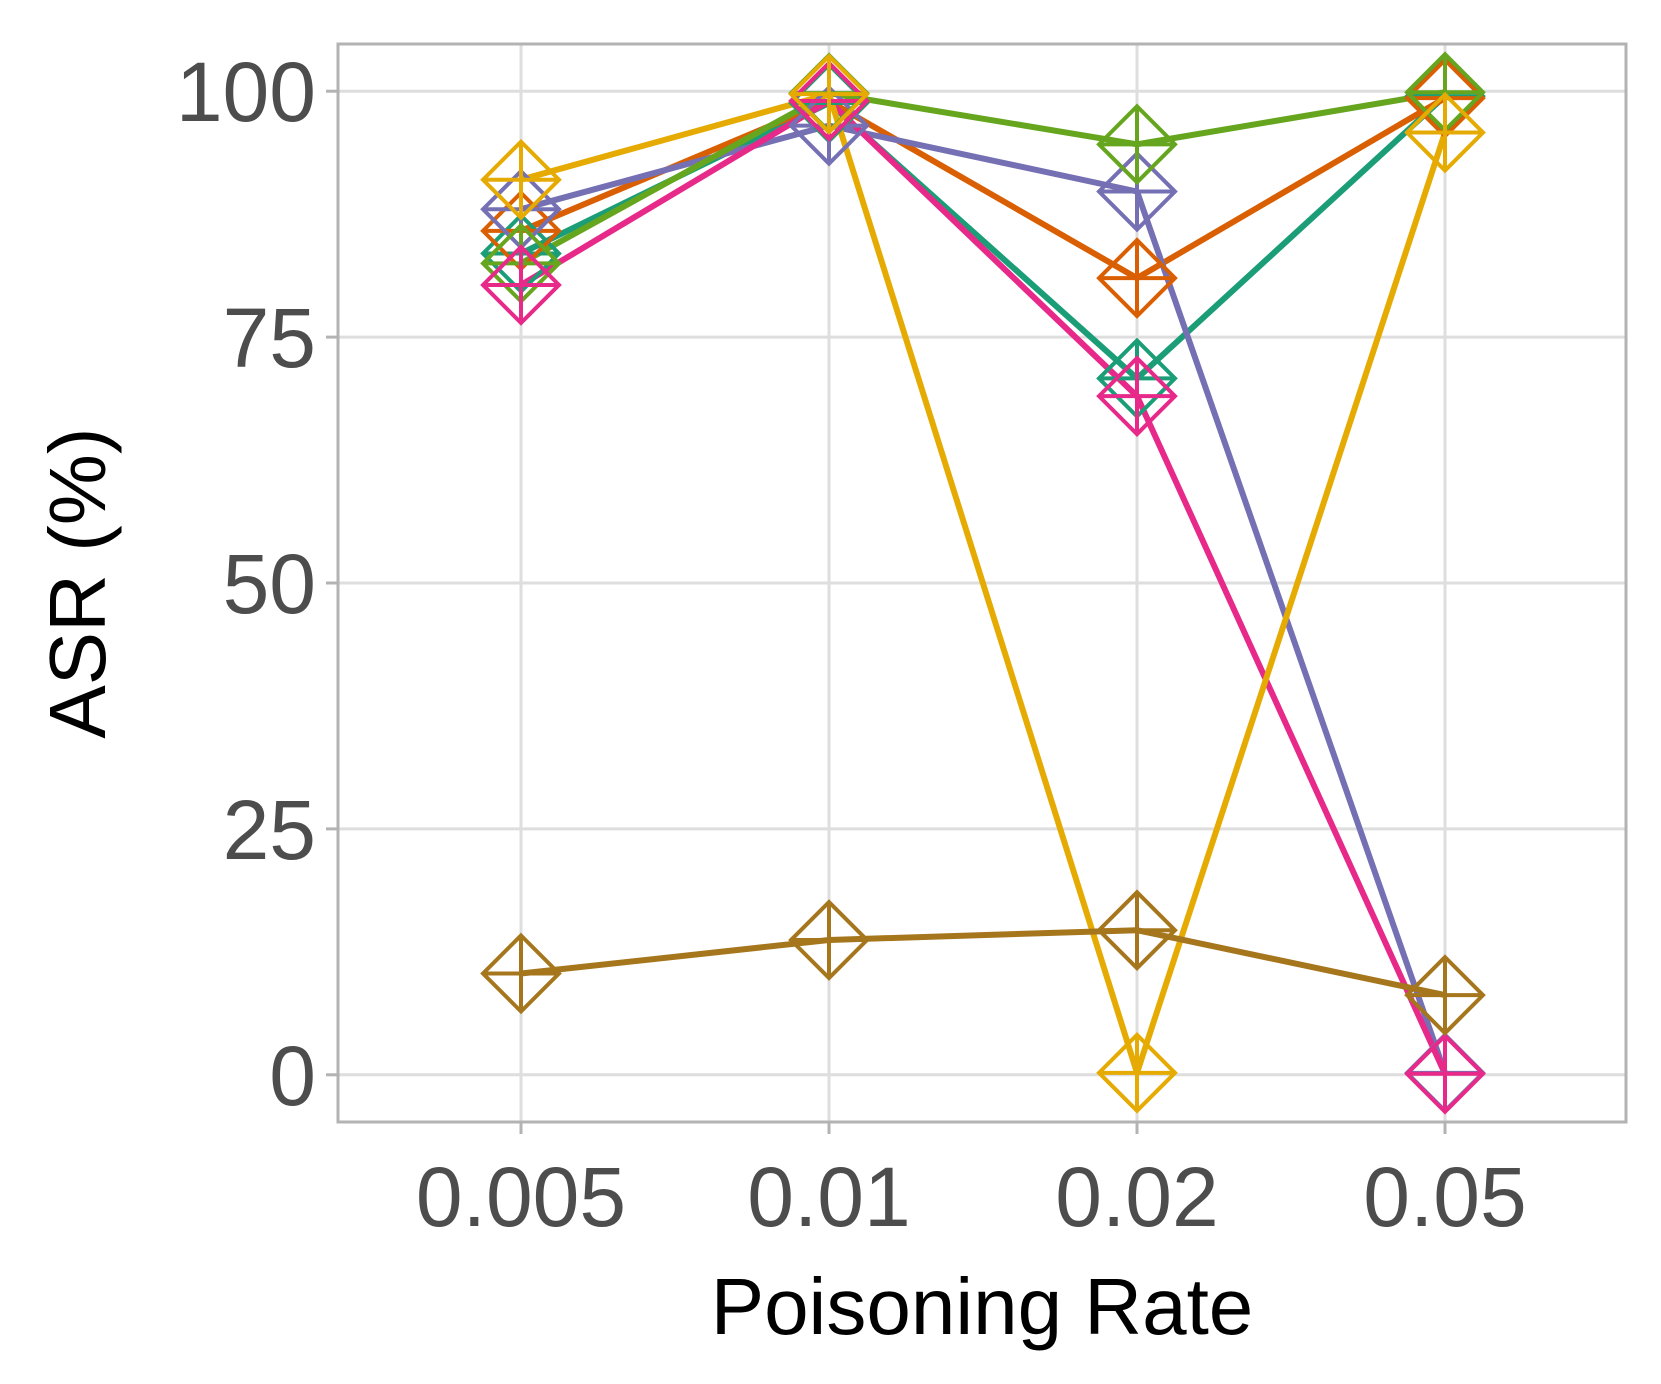 Image resolution: width=1661 pixels, height=1384 pixels. Describe the element at coordinates (521, 1197) in the screenshot. I see `x-tick-label: 0.005` at that location.